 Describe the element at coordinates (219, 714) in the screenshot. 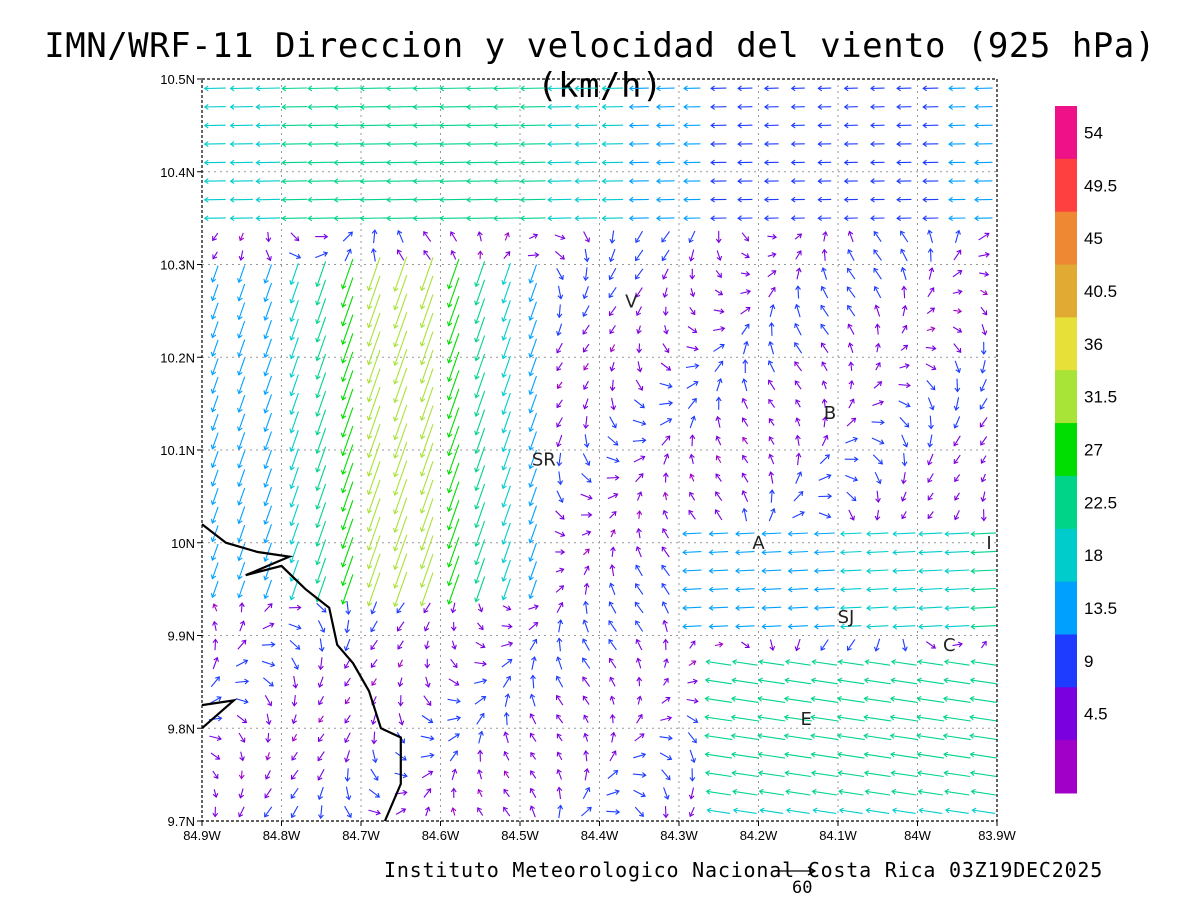

I see `coastline-nicoya` at that location.